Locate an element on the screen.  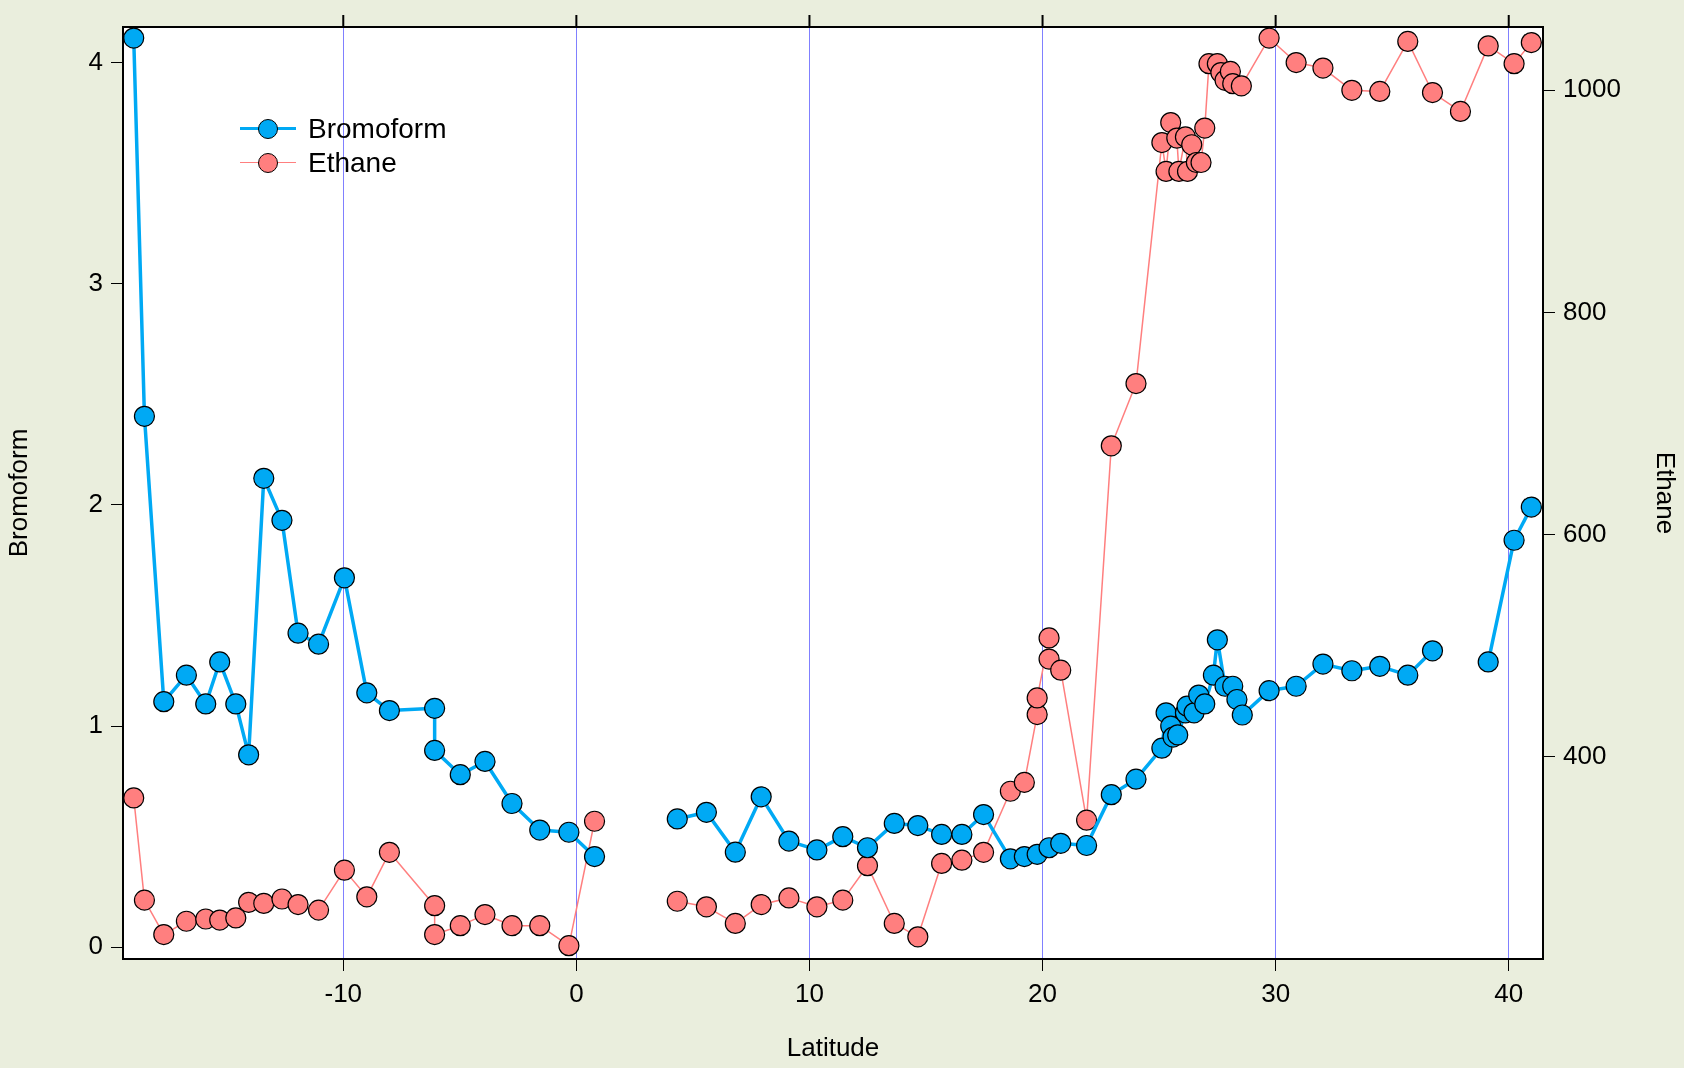
y2-tick-label: 1000 is located at coordinates (1592, 88).